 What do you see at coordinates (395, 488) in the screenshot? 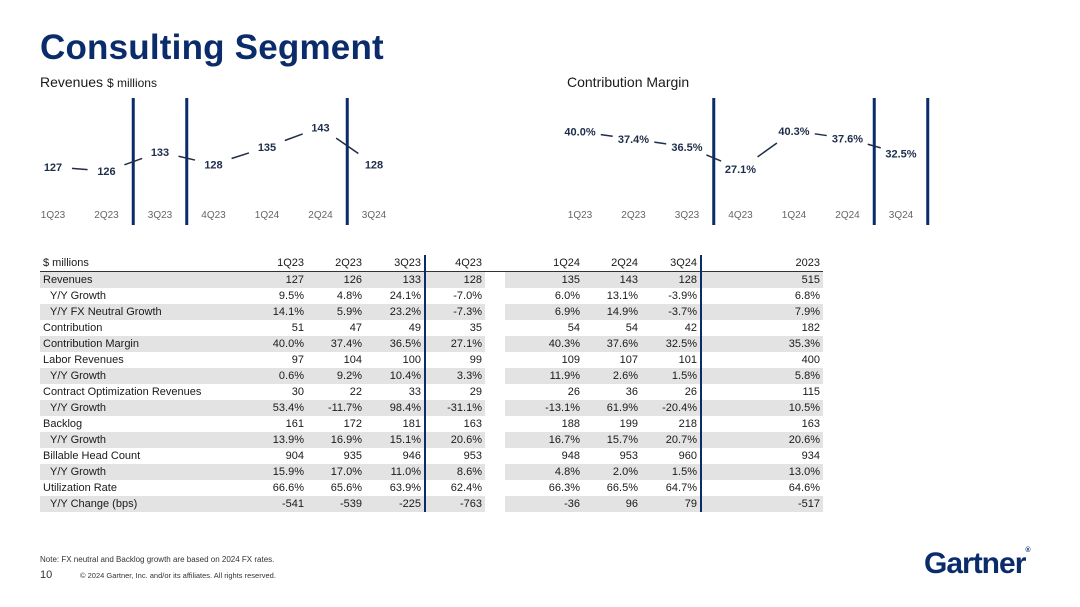
I see `table-cell: 63.9%` at bounding box center [395, 488].